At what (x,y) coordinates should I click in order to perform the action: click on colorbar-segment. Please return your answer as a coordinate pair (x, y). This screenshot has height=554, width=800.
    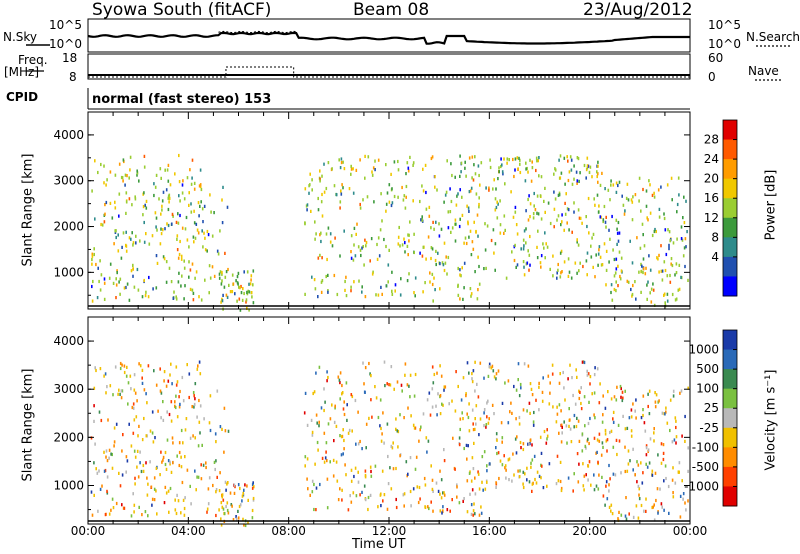
    Looking at the image, I should click on (730, 266).